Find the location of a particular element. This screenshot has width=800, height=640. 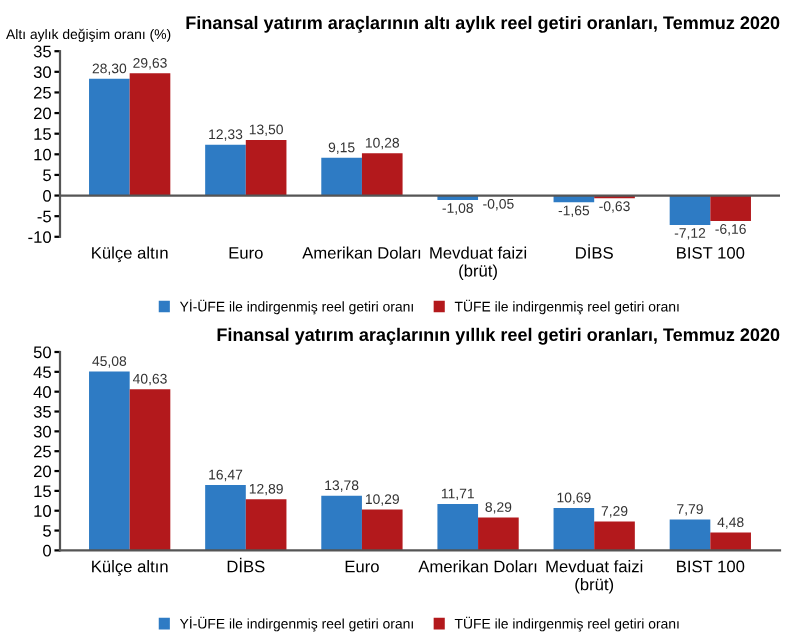

chart-title: Finansal yatırım araçlarının altı aylık reel getiri oranları, Temmuz 2020 is located at coordinates (483, 24).